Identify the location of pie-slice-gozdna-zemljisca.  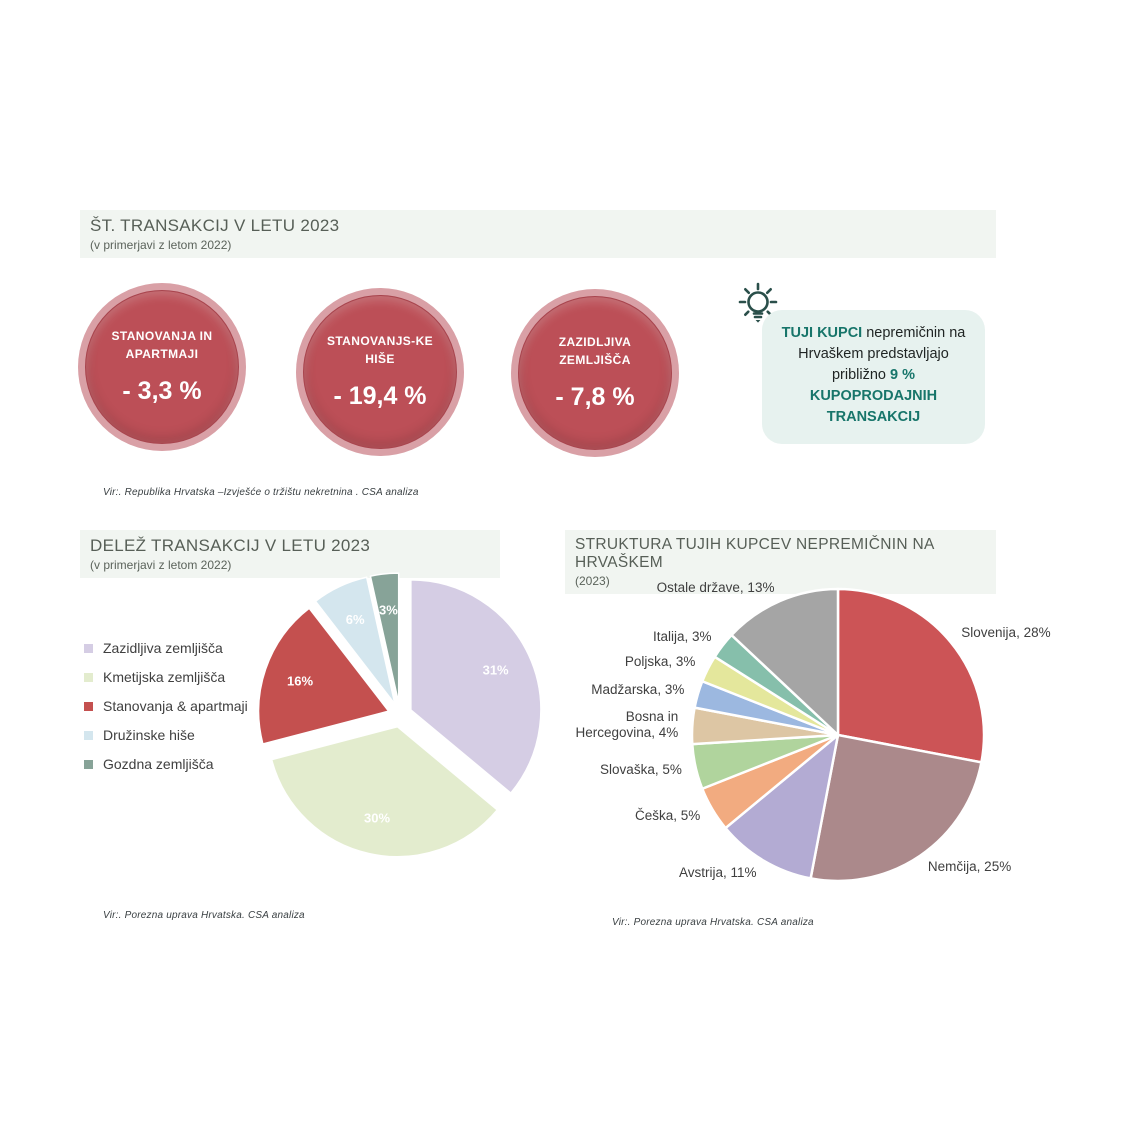
(384, 638).